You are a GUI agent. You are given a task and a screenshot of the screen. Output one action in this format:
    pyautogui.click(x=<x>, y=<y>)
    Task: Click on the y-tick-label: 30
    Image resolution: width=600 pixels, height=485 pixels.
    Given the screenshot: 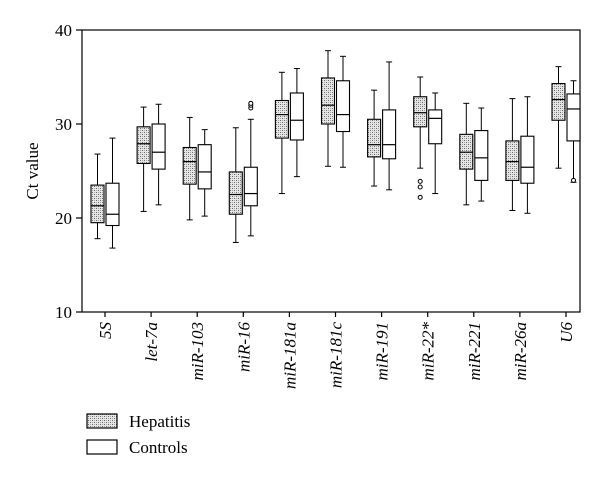 What is the action you would take?
    pyautogui.click(x=63, y=124)
    